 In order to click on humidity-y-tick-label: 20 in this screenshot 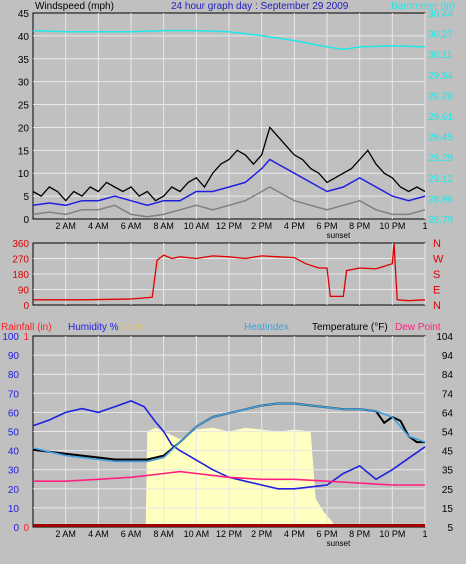, I will do `click(14, 490)`.